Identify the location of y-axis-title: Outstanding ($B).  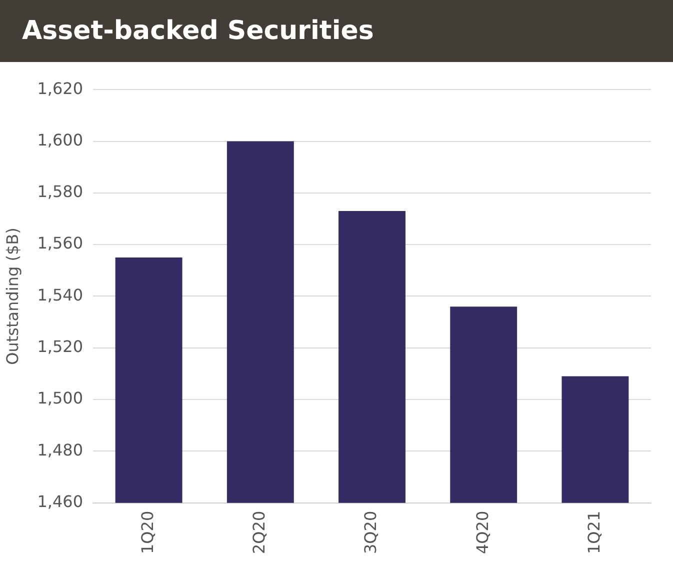
(12, 296).